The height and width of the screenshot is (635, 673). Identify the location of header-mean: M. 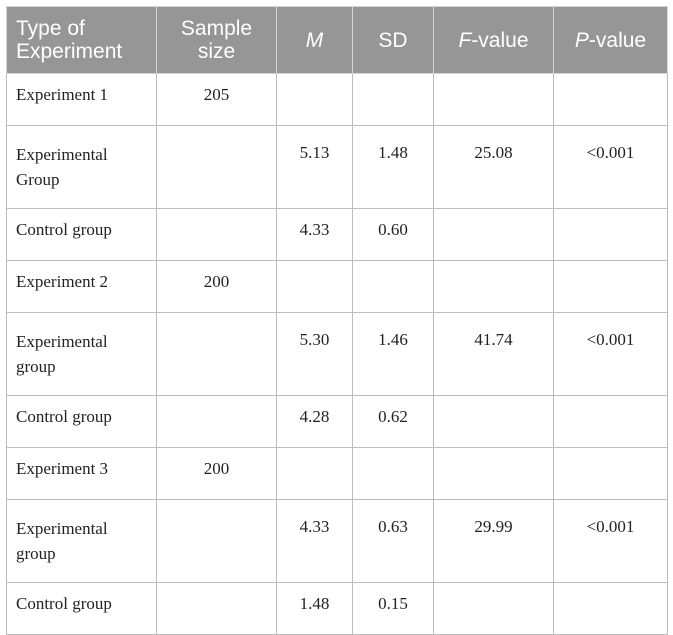
(314, 40).